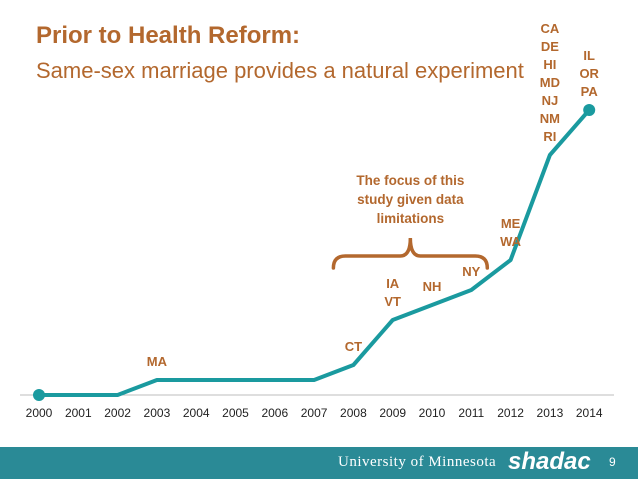 This screenshot has height=479, width=638. I want to click on x-tick-label: 2001, so click(78, 413).